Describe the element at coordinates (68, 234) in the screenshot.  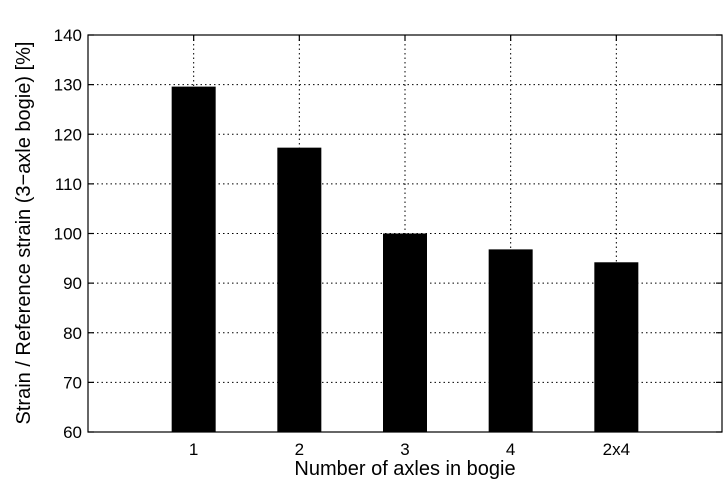
I see `y-tick-label: 100` at that location.